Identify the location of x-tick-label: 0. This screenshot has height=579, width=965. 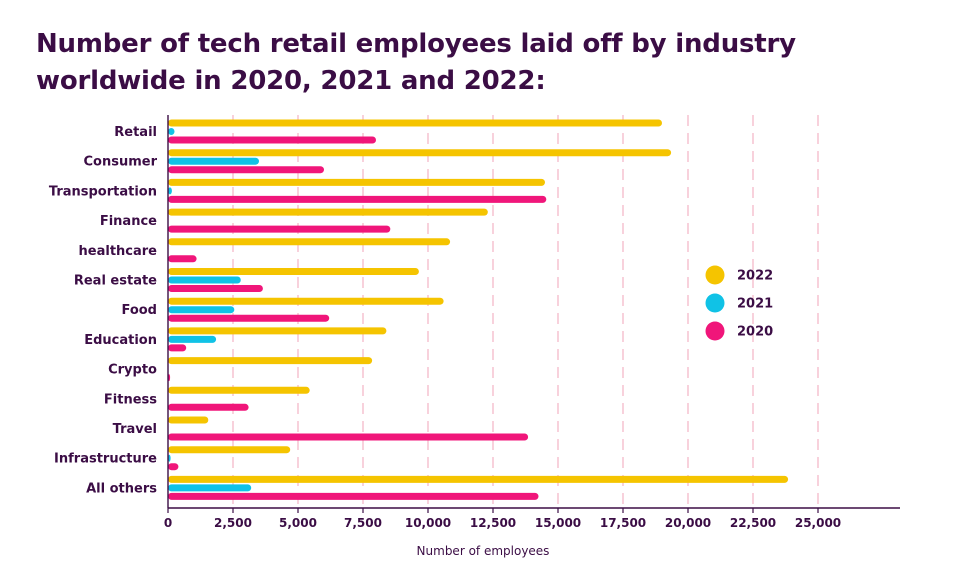
(168, 523).